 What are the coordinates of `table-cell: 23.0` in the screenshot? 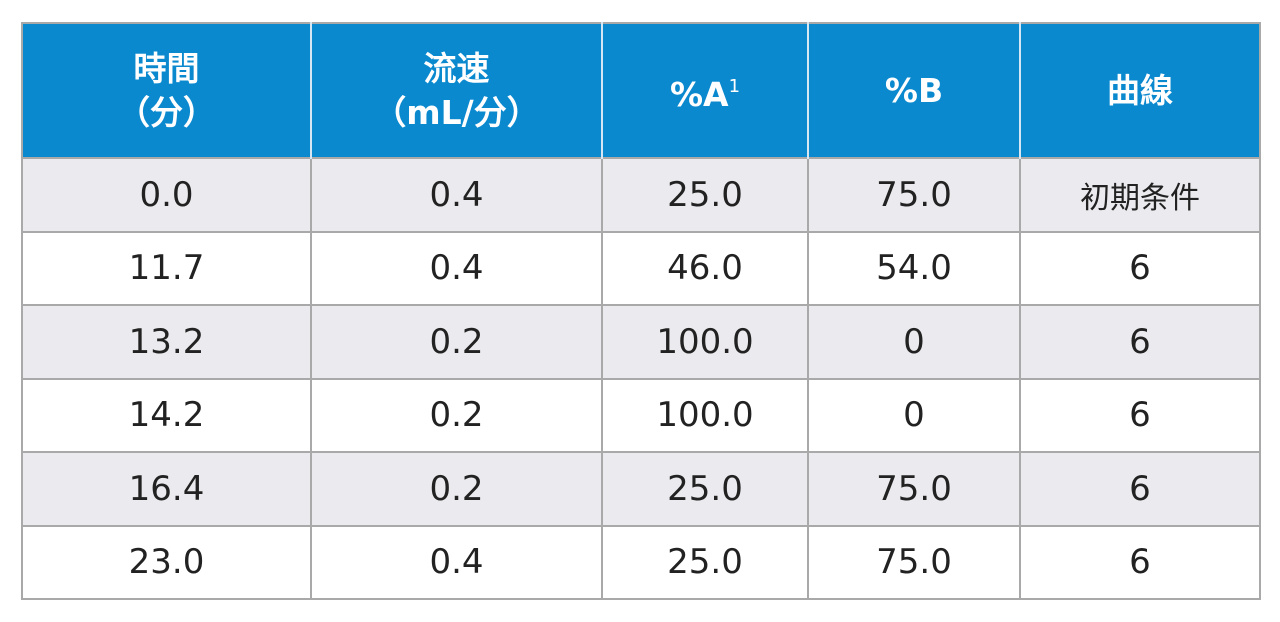 It's located at (166, 562).